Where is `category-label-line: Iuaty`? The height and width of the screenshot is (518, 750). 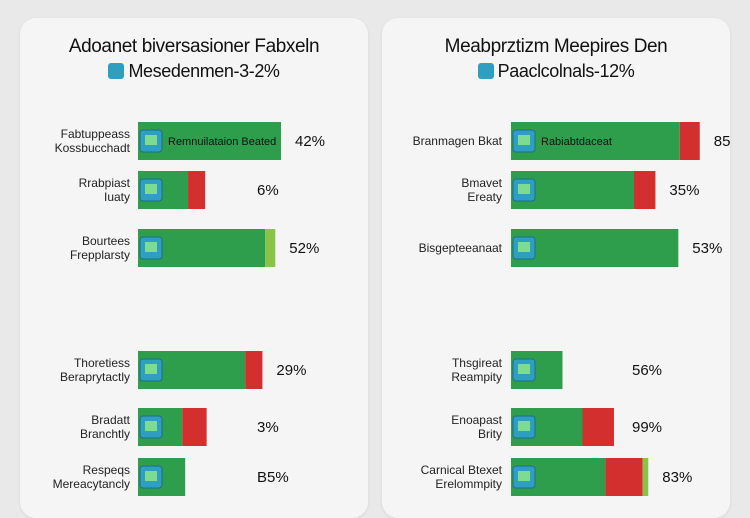
category-label-line: Iuaty is located at coordinates (117, 197).